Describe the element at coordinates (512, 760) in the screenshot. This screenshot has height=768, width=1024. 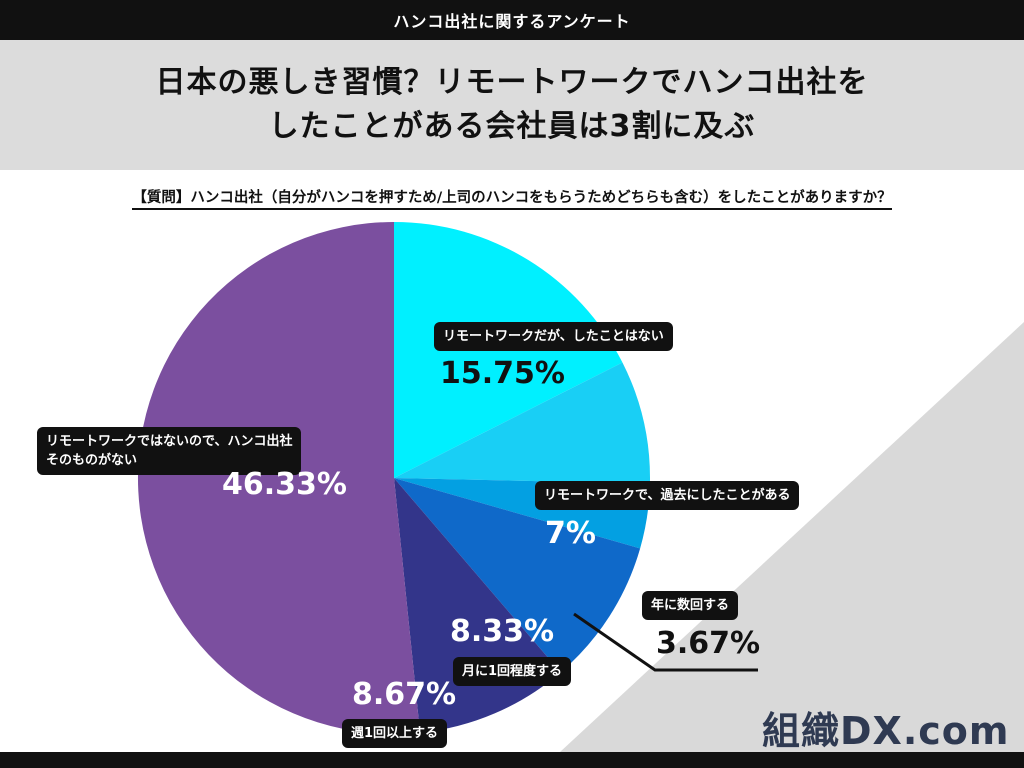
I see `bottom-bar` at that location.